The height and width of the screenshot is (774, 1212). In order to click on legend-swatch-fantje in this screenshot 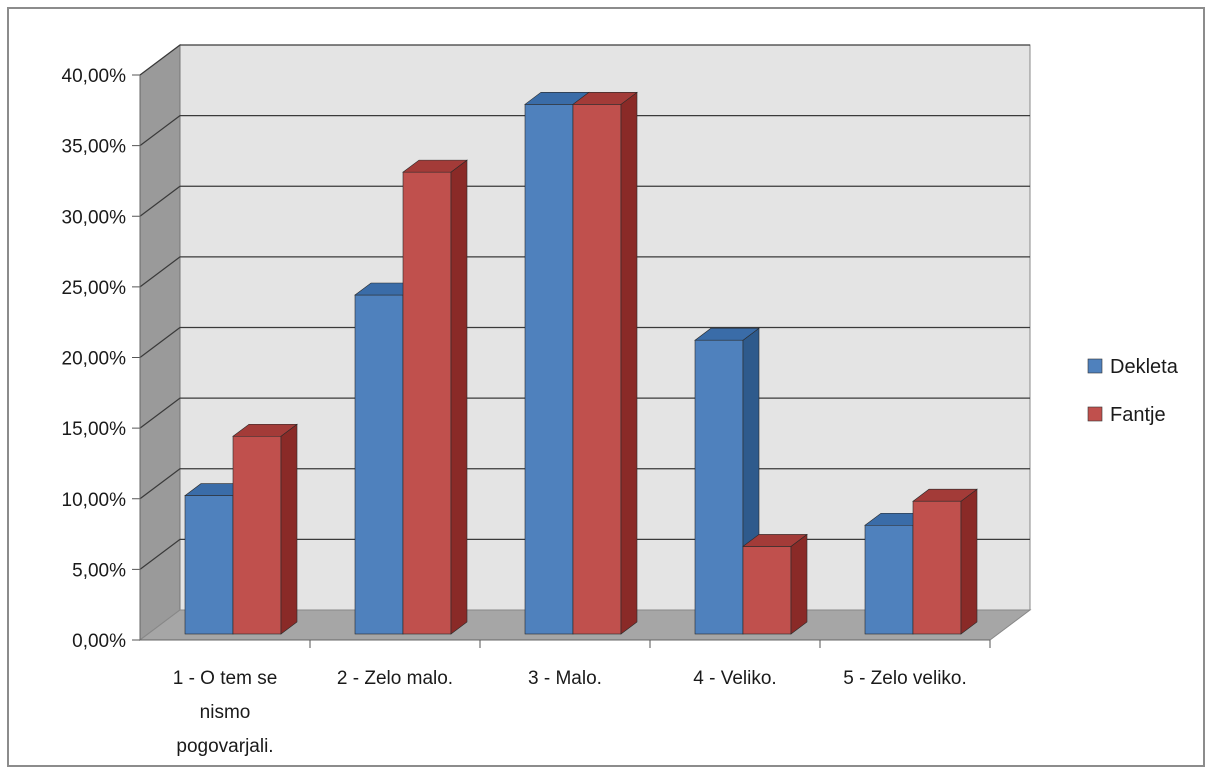, I will do `click(1095, 414)`.